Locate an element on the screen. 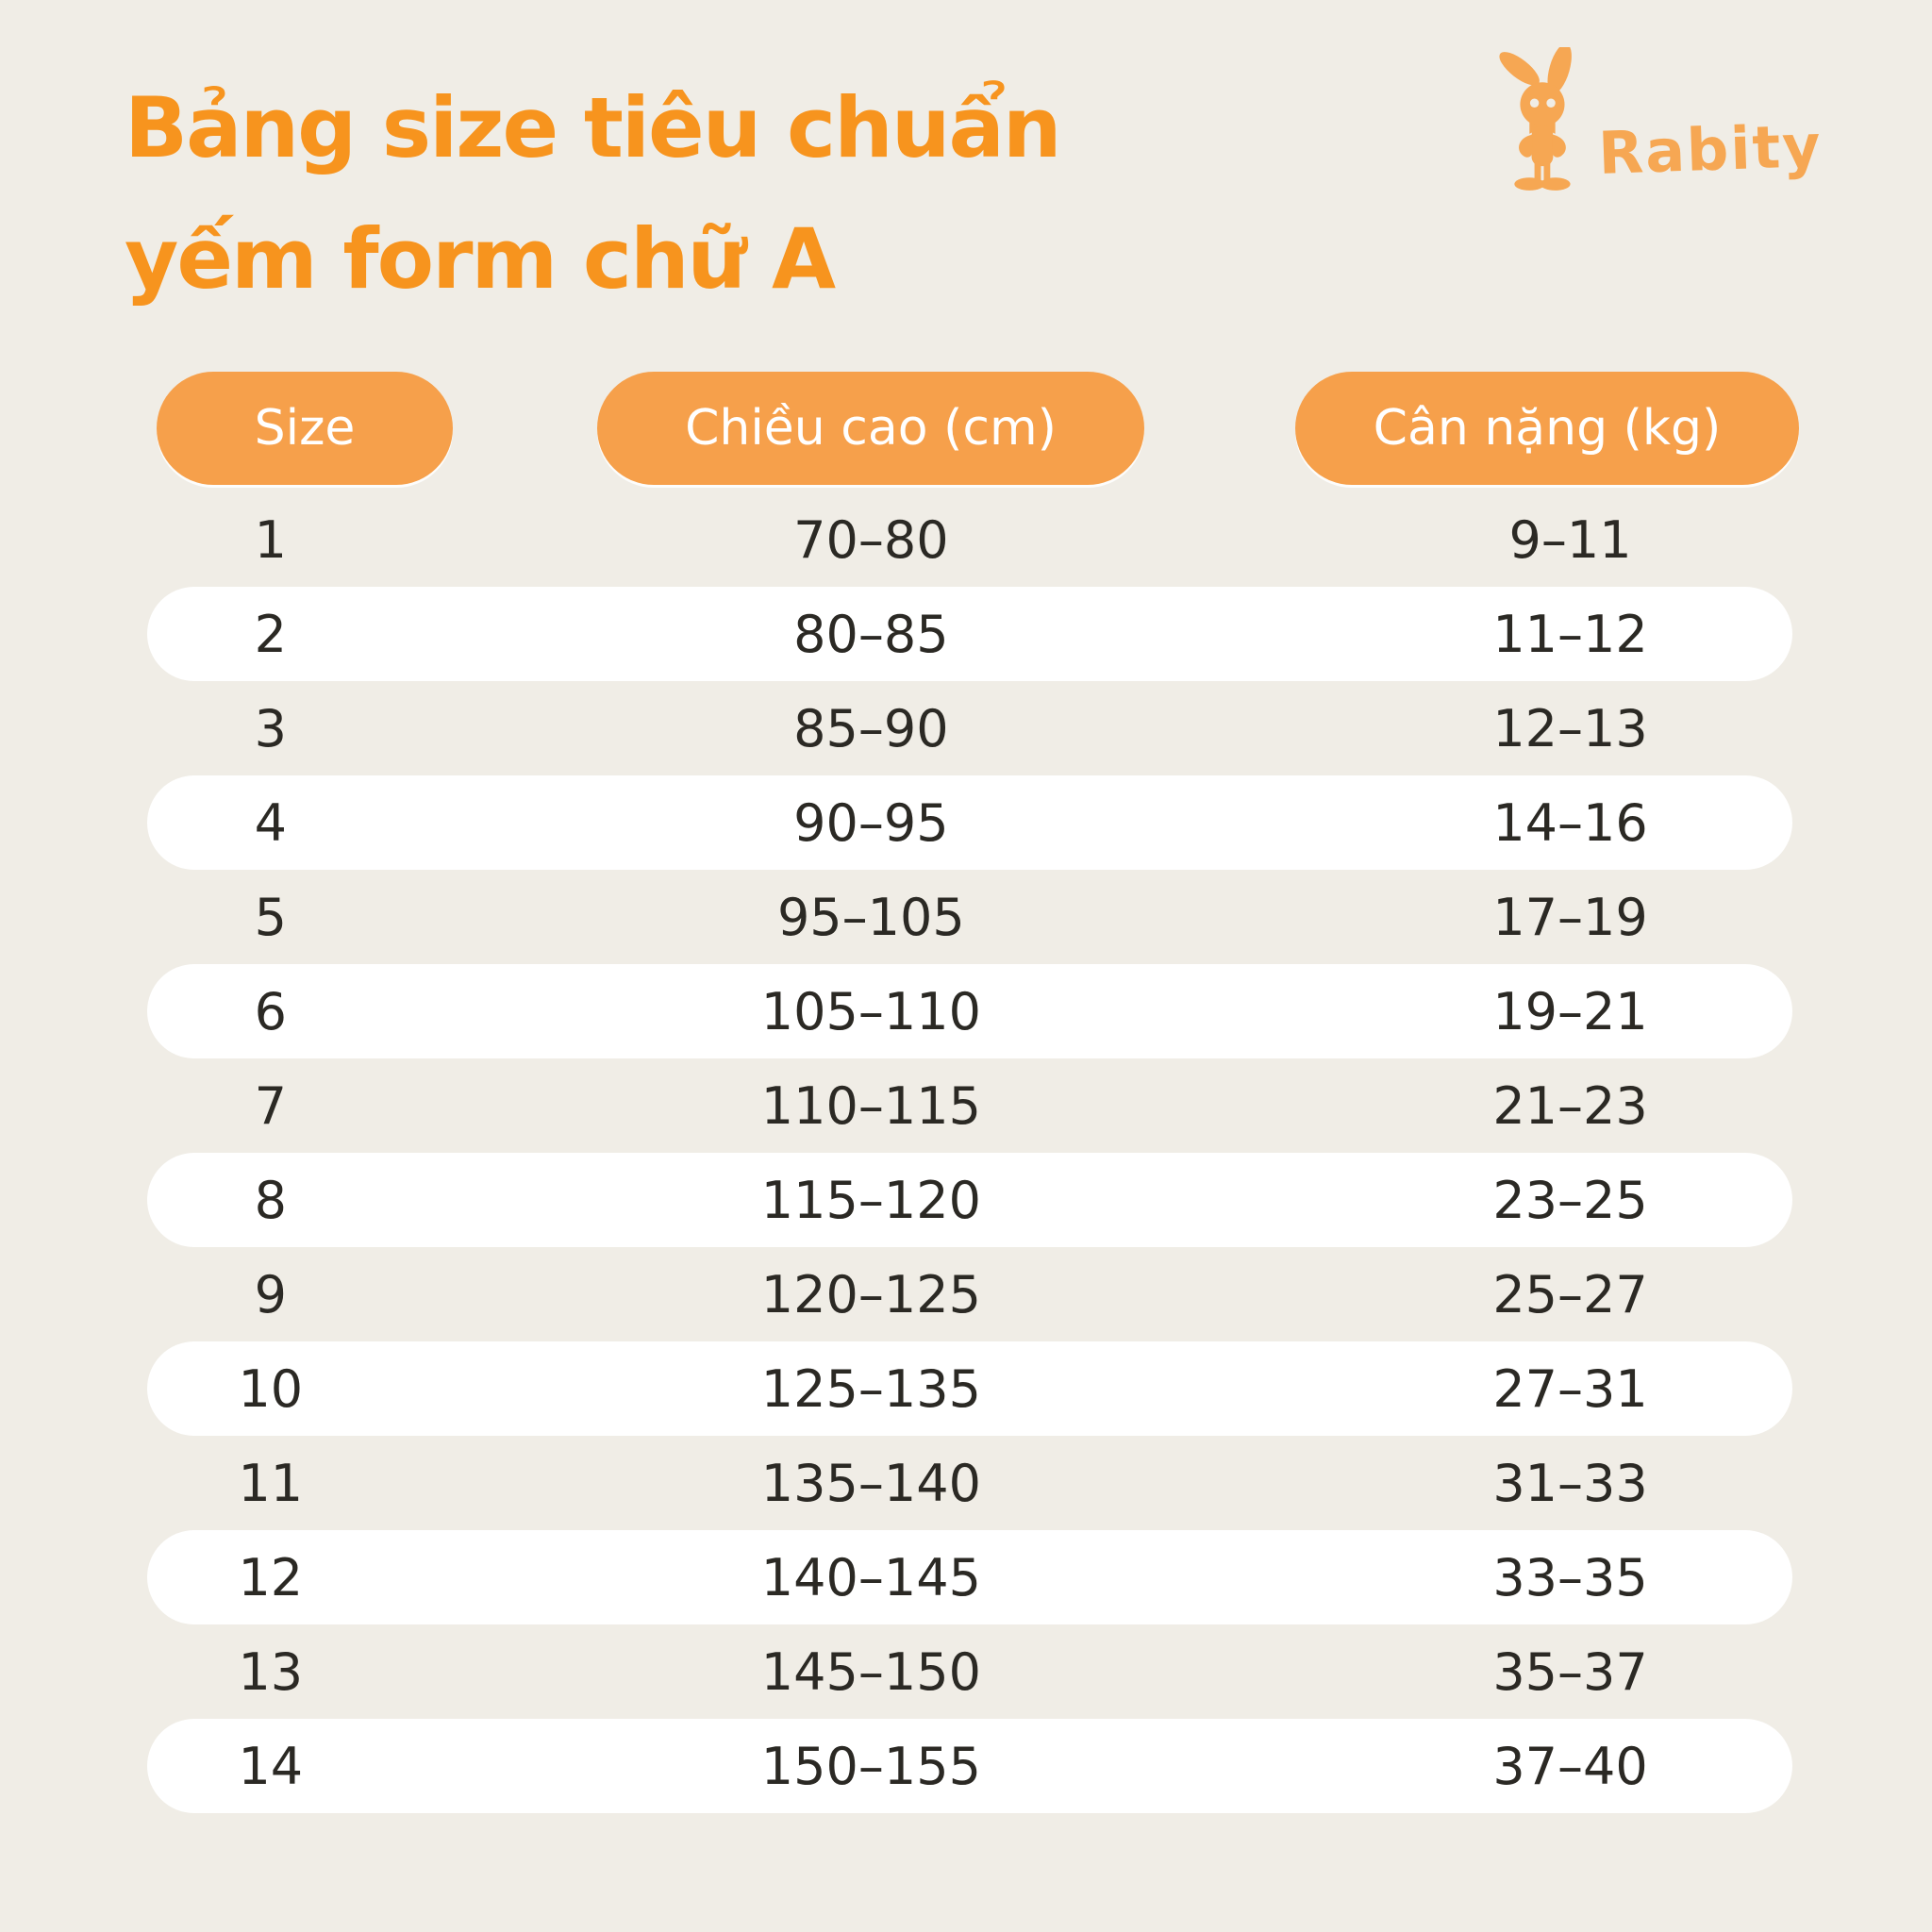 The image size is (1932, 1932). brand-name: Rabity is located at coordinates (1711, 149).